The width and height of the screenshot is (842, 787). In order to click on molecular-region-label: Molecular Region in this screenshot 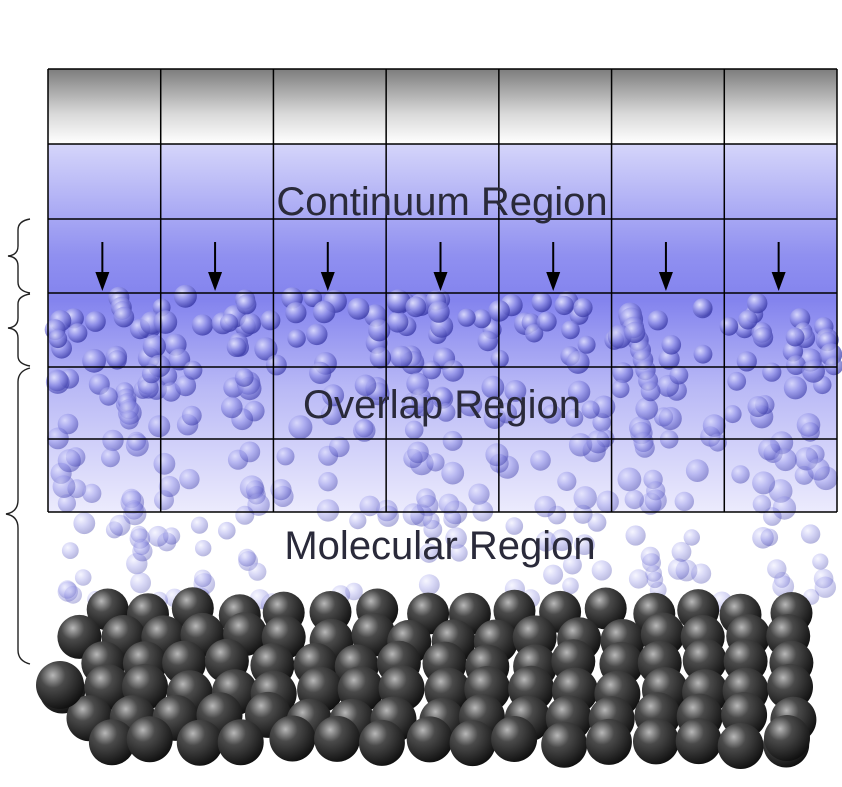, I will do `click(439, 546)`.